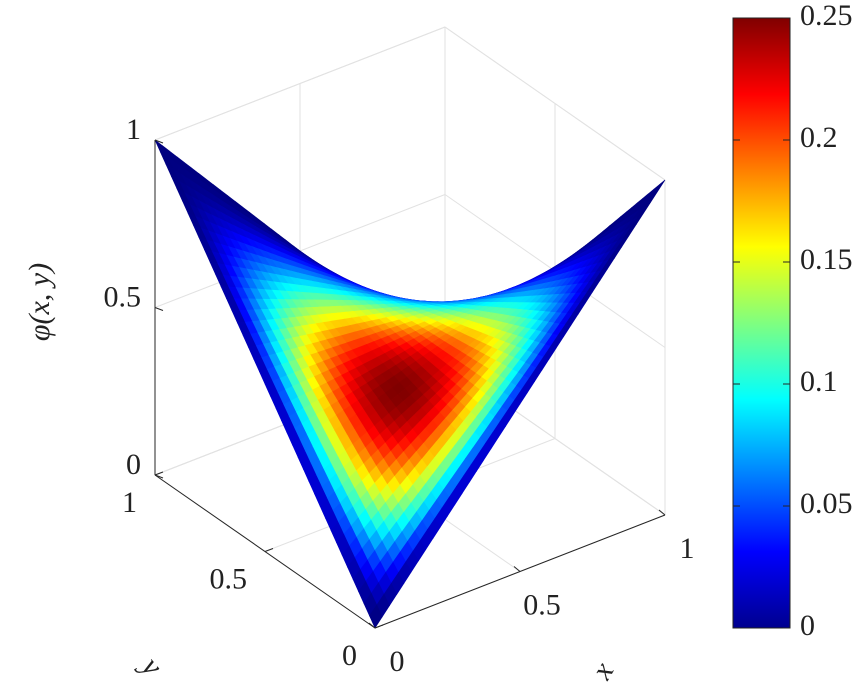 This screenshot has height=695, width=859. What do you see at coordinates (39, 302) in the screenshot?
I see `z-axis-title: φ(x, y)` at bounding box center [39, 302].